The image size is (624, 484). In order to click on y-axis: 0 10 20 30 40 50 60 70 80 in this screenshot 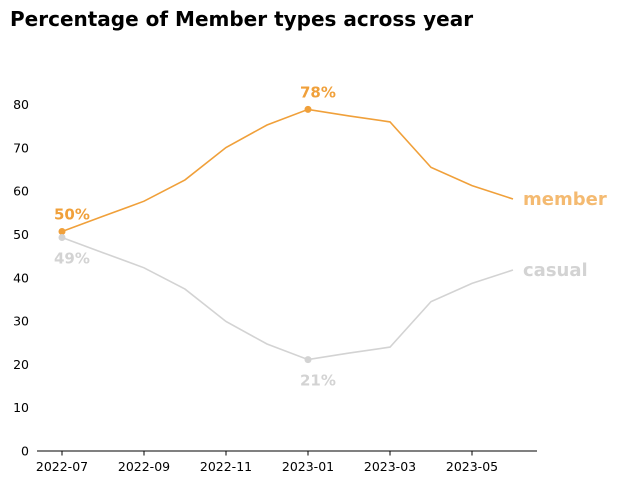, I will do `click(21, 277)`.